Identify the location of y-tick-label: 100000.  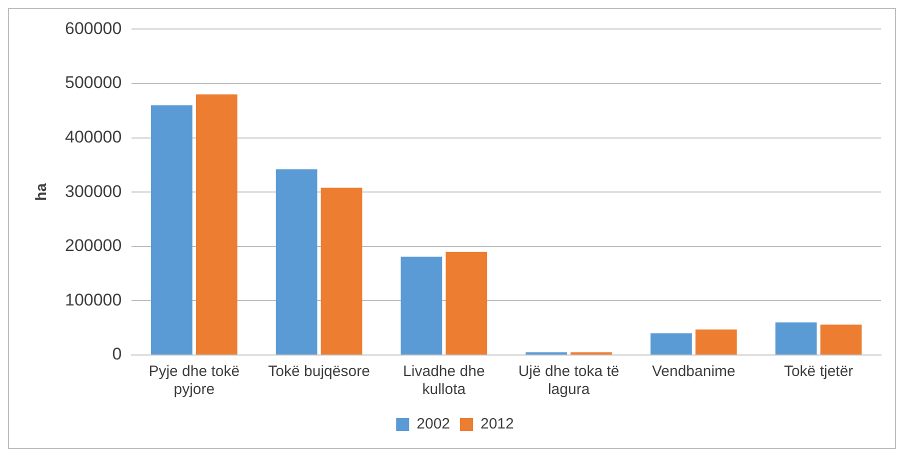
(93, 300).